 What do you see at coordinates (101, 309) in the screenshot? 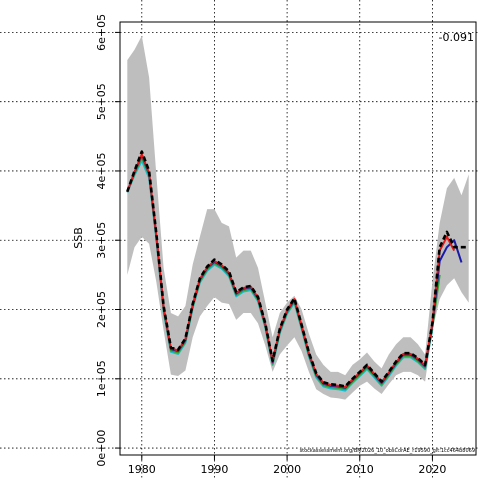
I see `y-tick-label: 2e+05` at bounding box center [101, 309].